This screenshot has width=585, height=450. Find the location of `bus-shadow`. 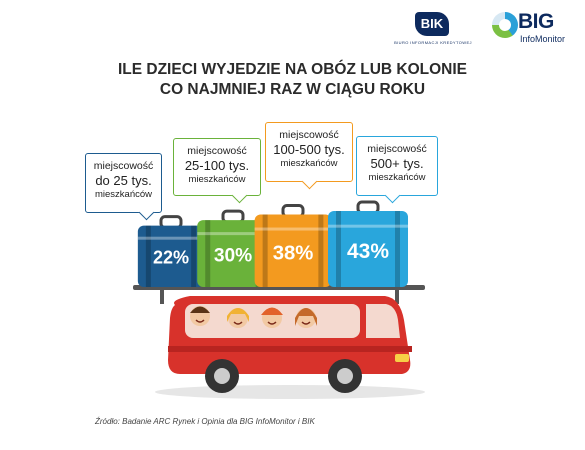

bus-shadow is located at coordinates (290, 392).